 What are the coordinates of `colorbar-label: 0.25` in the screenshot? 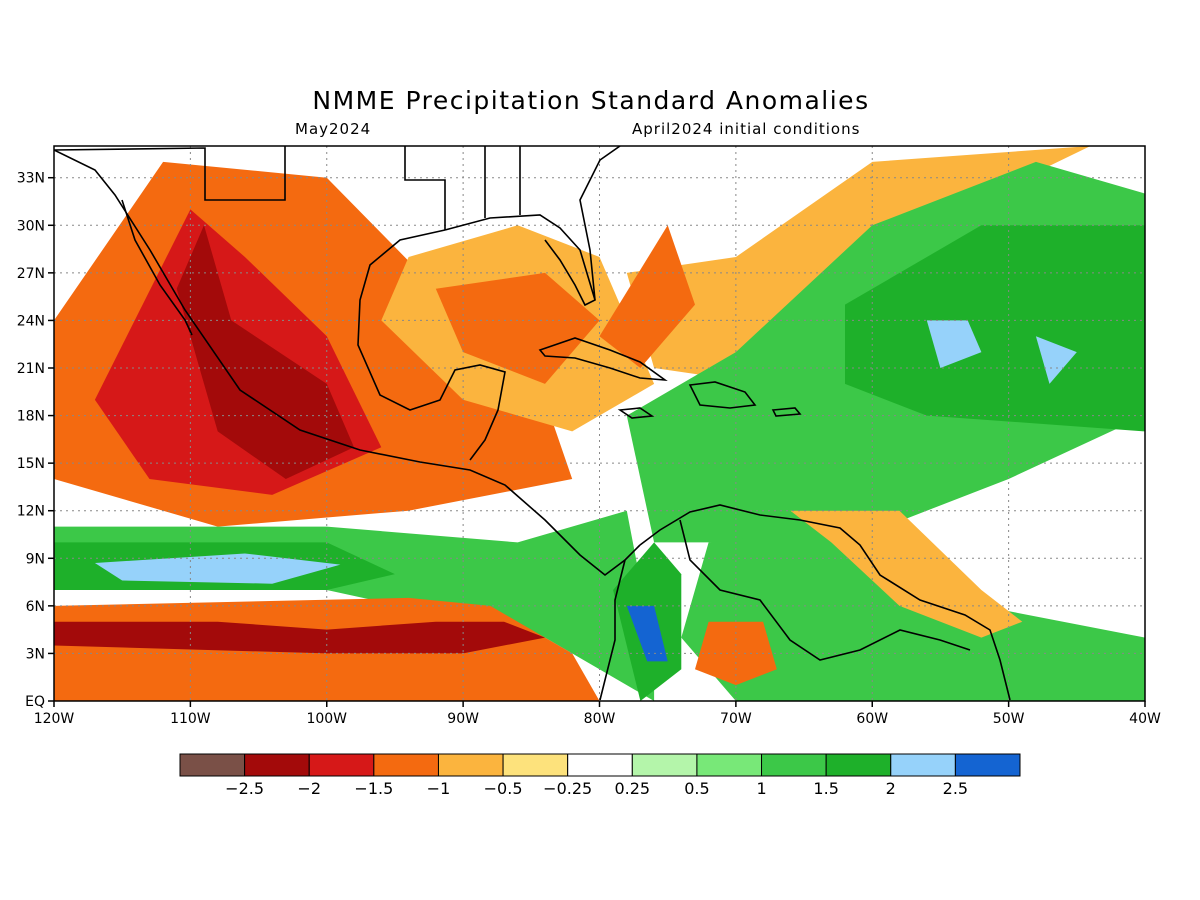 It's located at (632, 788).